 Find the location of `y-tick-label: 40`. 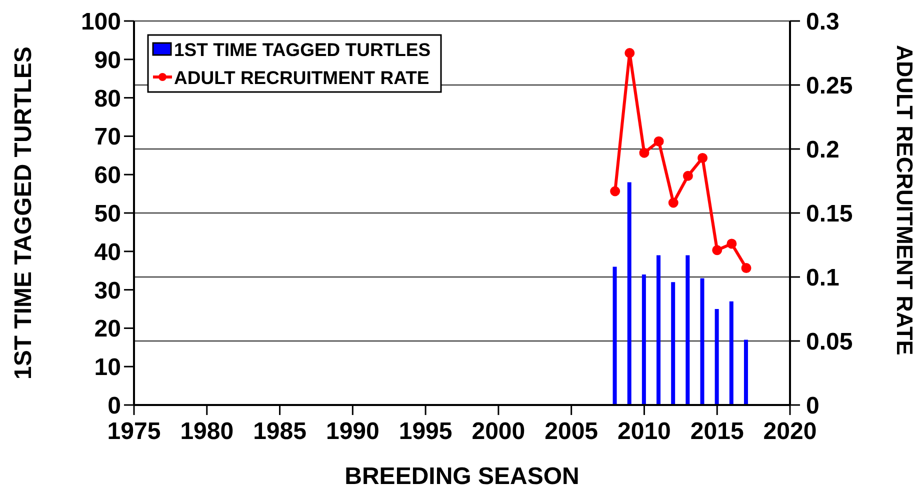

y-tick-label: 40 is located at coordinates (107, 252).